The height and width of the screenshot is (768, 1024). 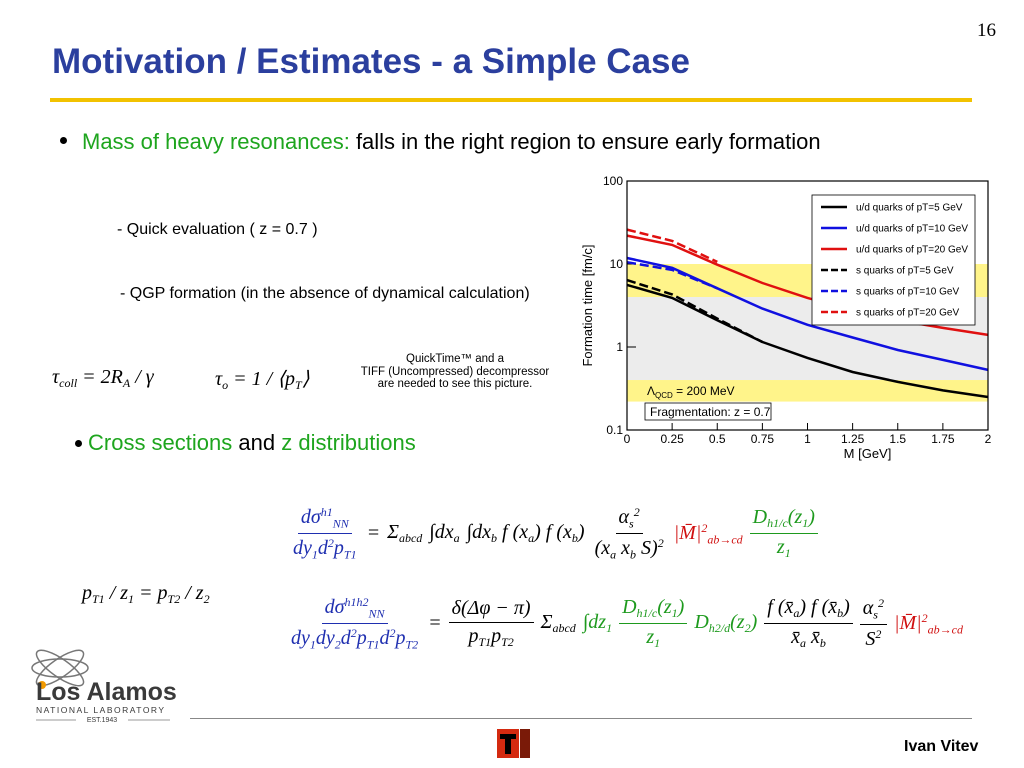 I want to click on legend, so click(x=893, y=260).